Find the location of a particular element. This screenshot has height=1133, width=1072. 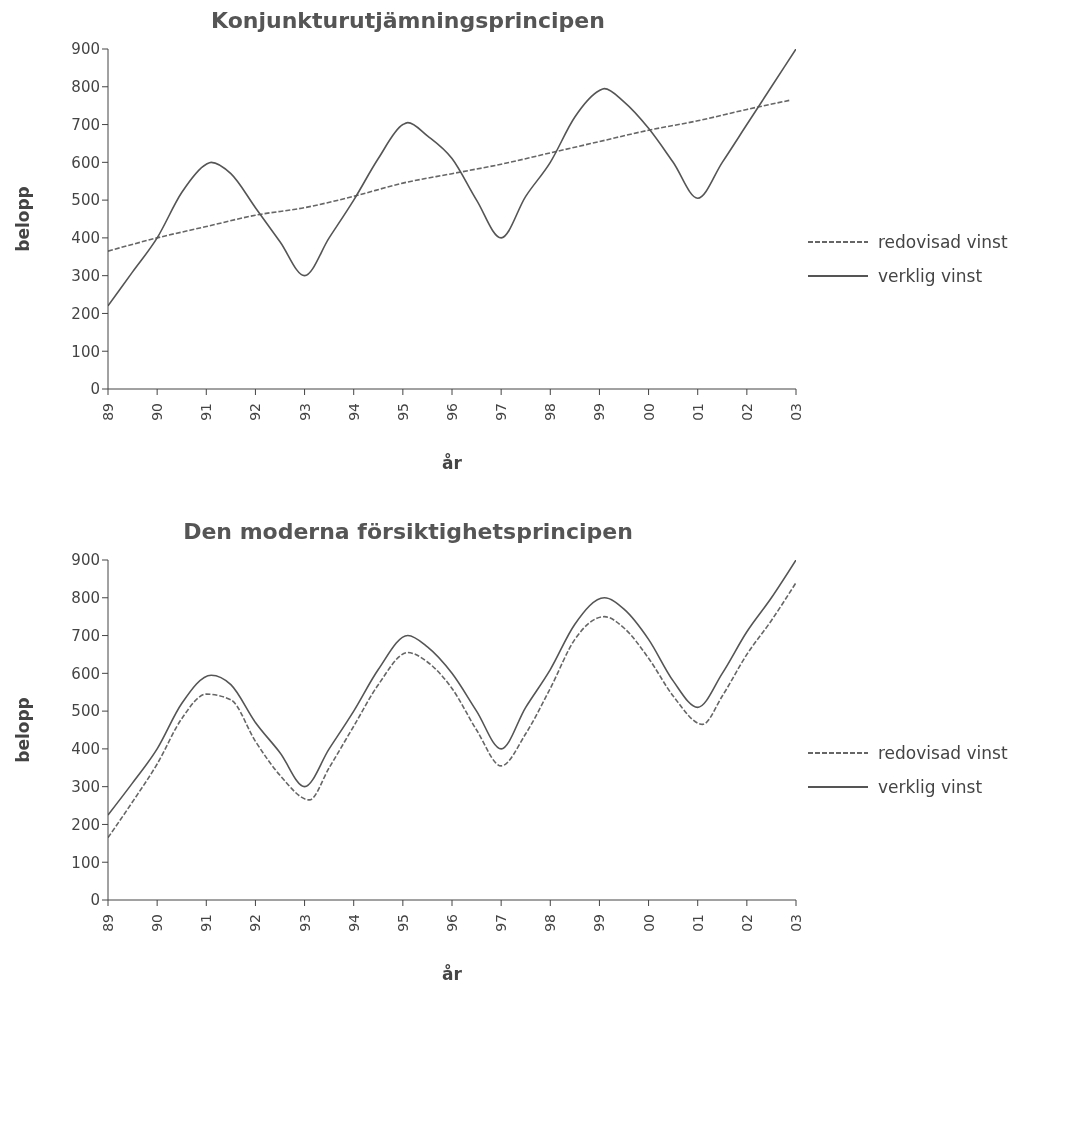

chart-title: Den moderna försiktighetsprincipen is located at coordinates (408, 531).